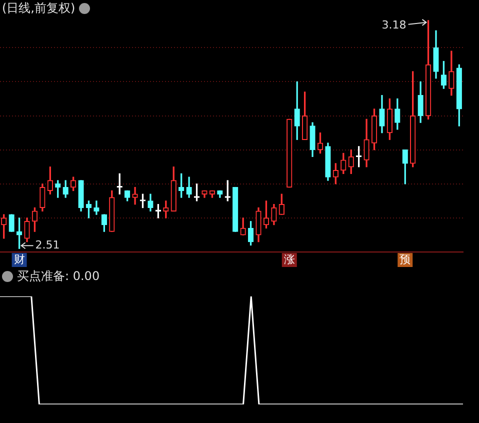 This screenshot has width=479, height=423. I want to click on text: 涨, so click(289, 259).